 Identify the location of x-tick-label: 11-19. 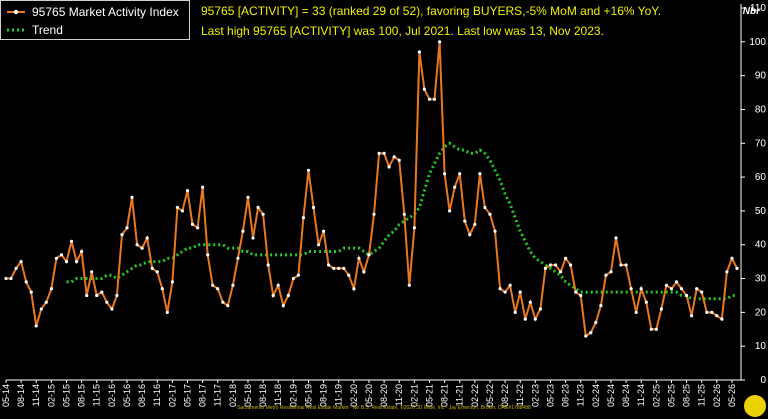
(339, 395).